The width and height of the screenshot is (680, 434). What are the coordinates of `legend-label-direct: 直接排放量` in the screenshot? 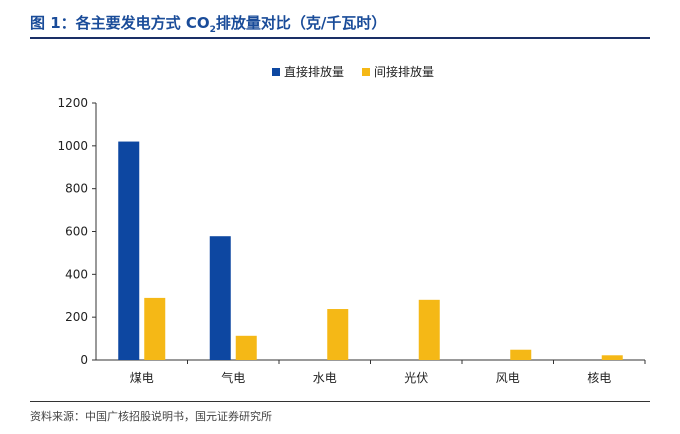 It's located at (314, 71).